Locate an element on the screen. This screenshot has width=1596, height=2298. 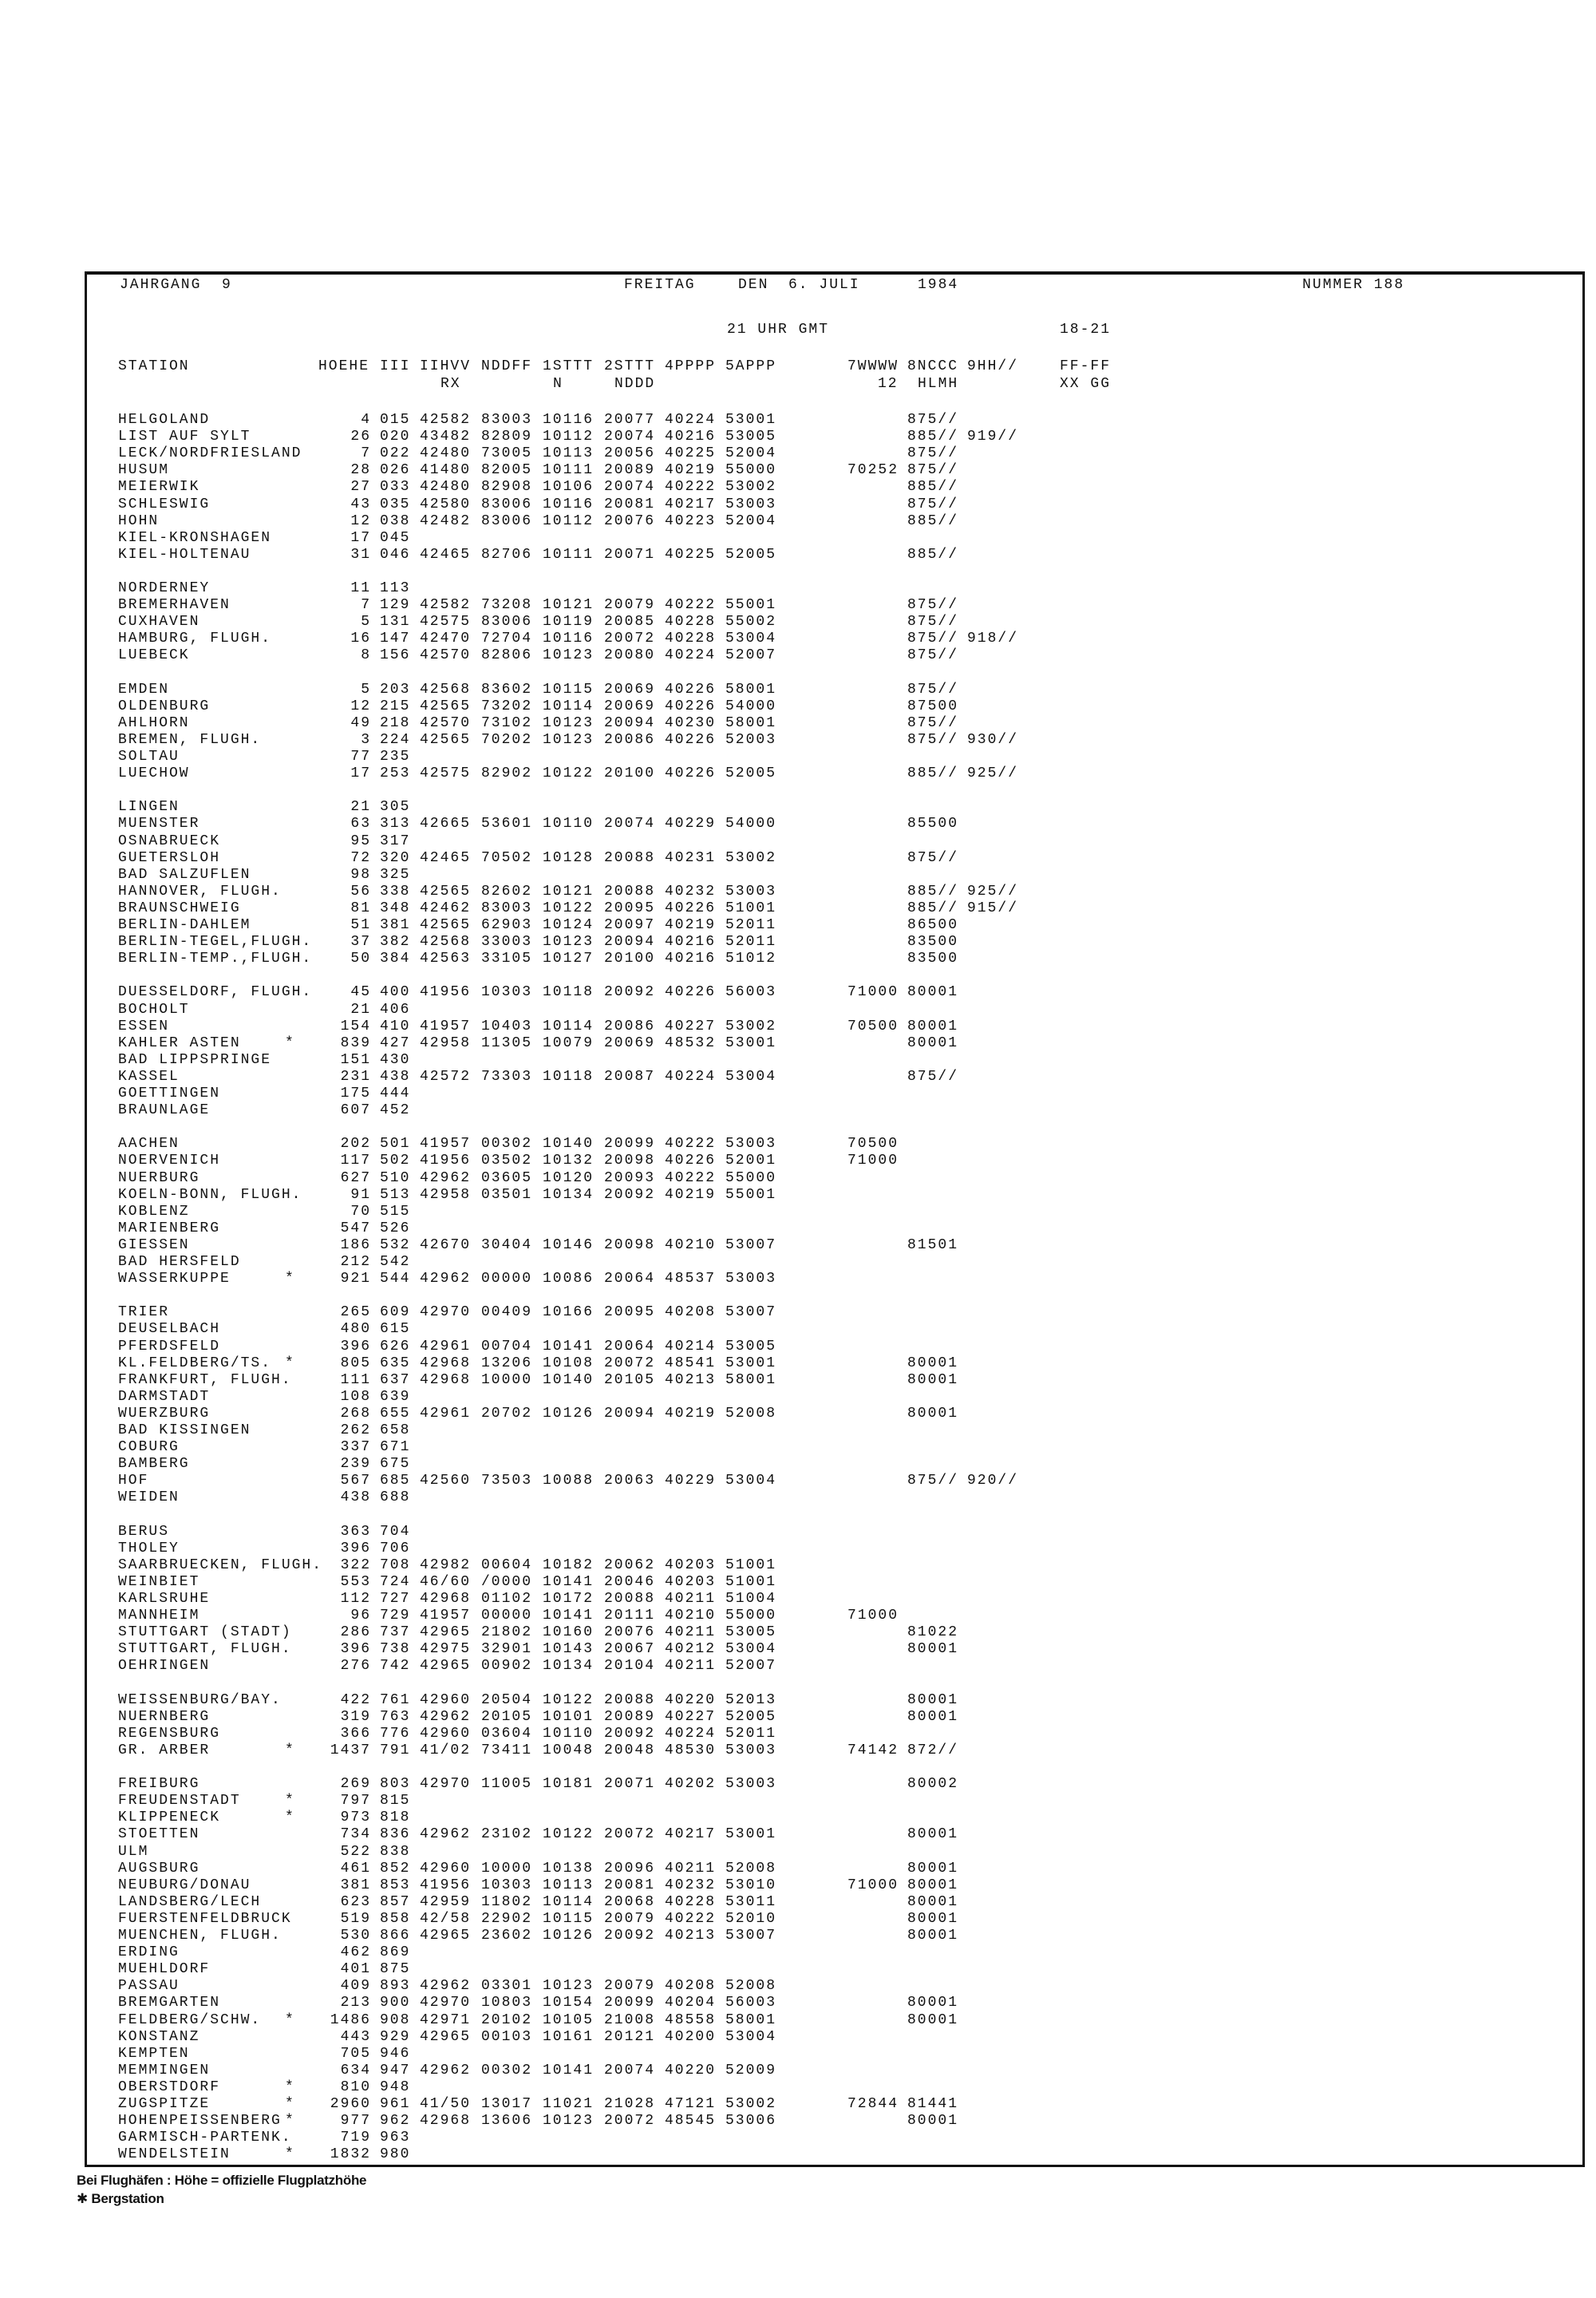
station-index: 203 is located at coordinates (395, 689).